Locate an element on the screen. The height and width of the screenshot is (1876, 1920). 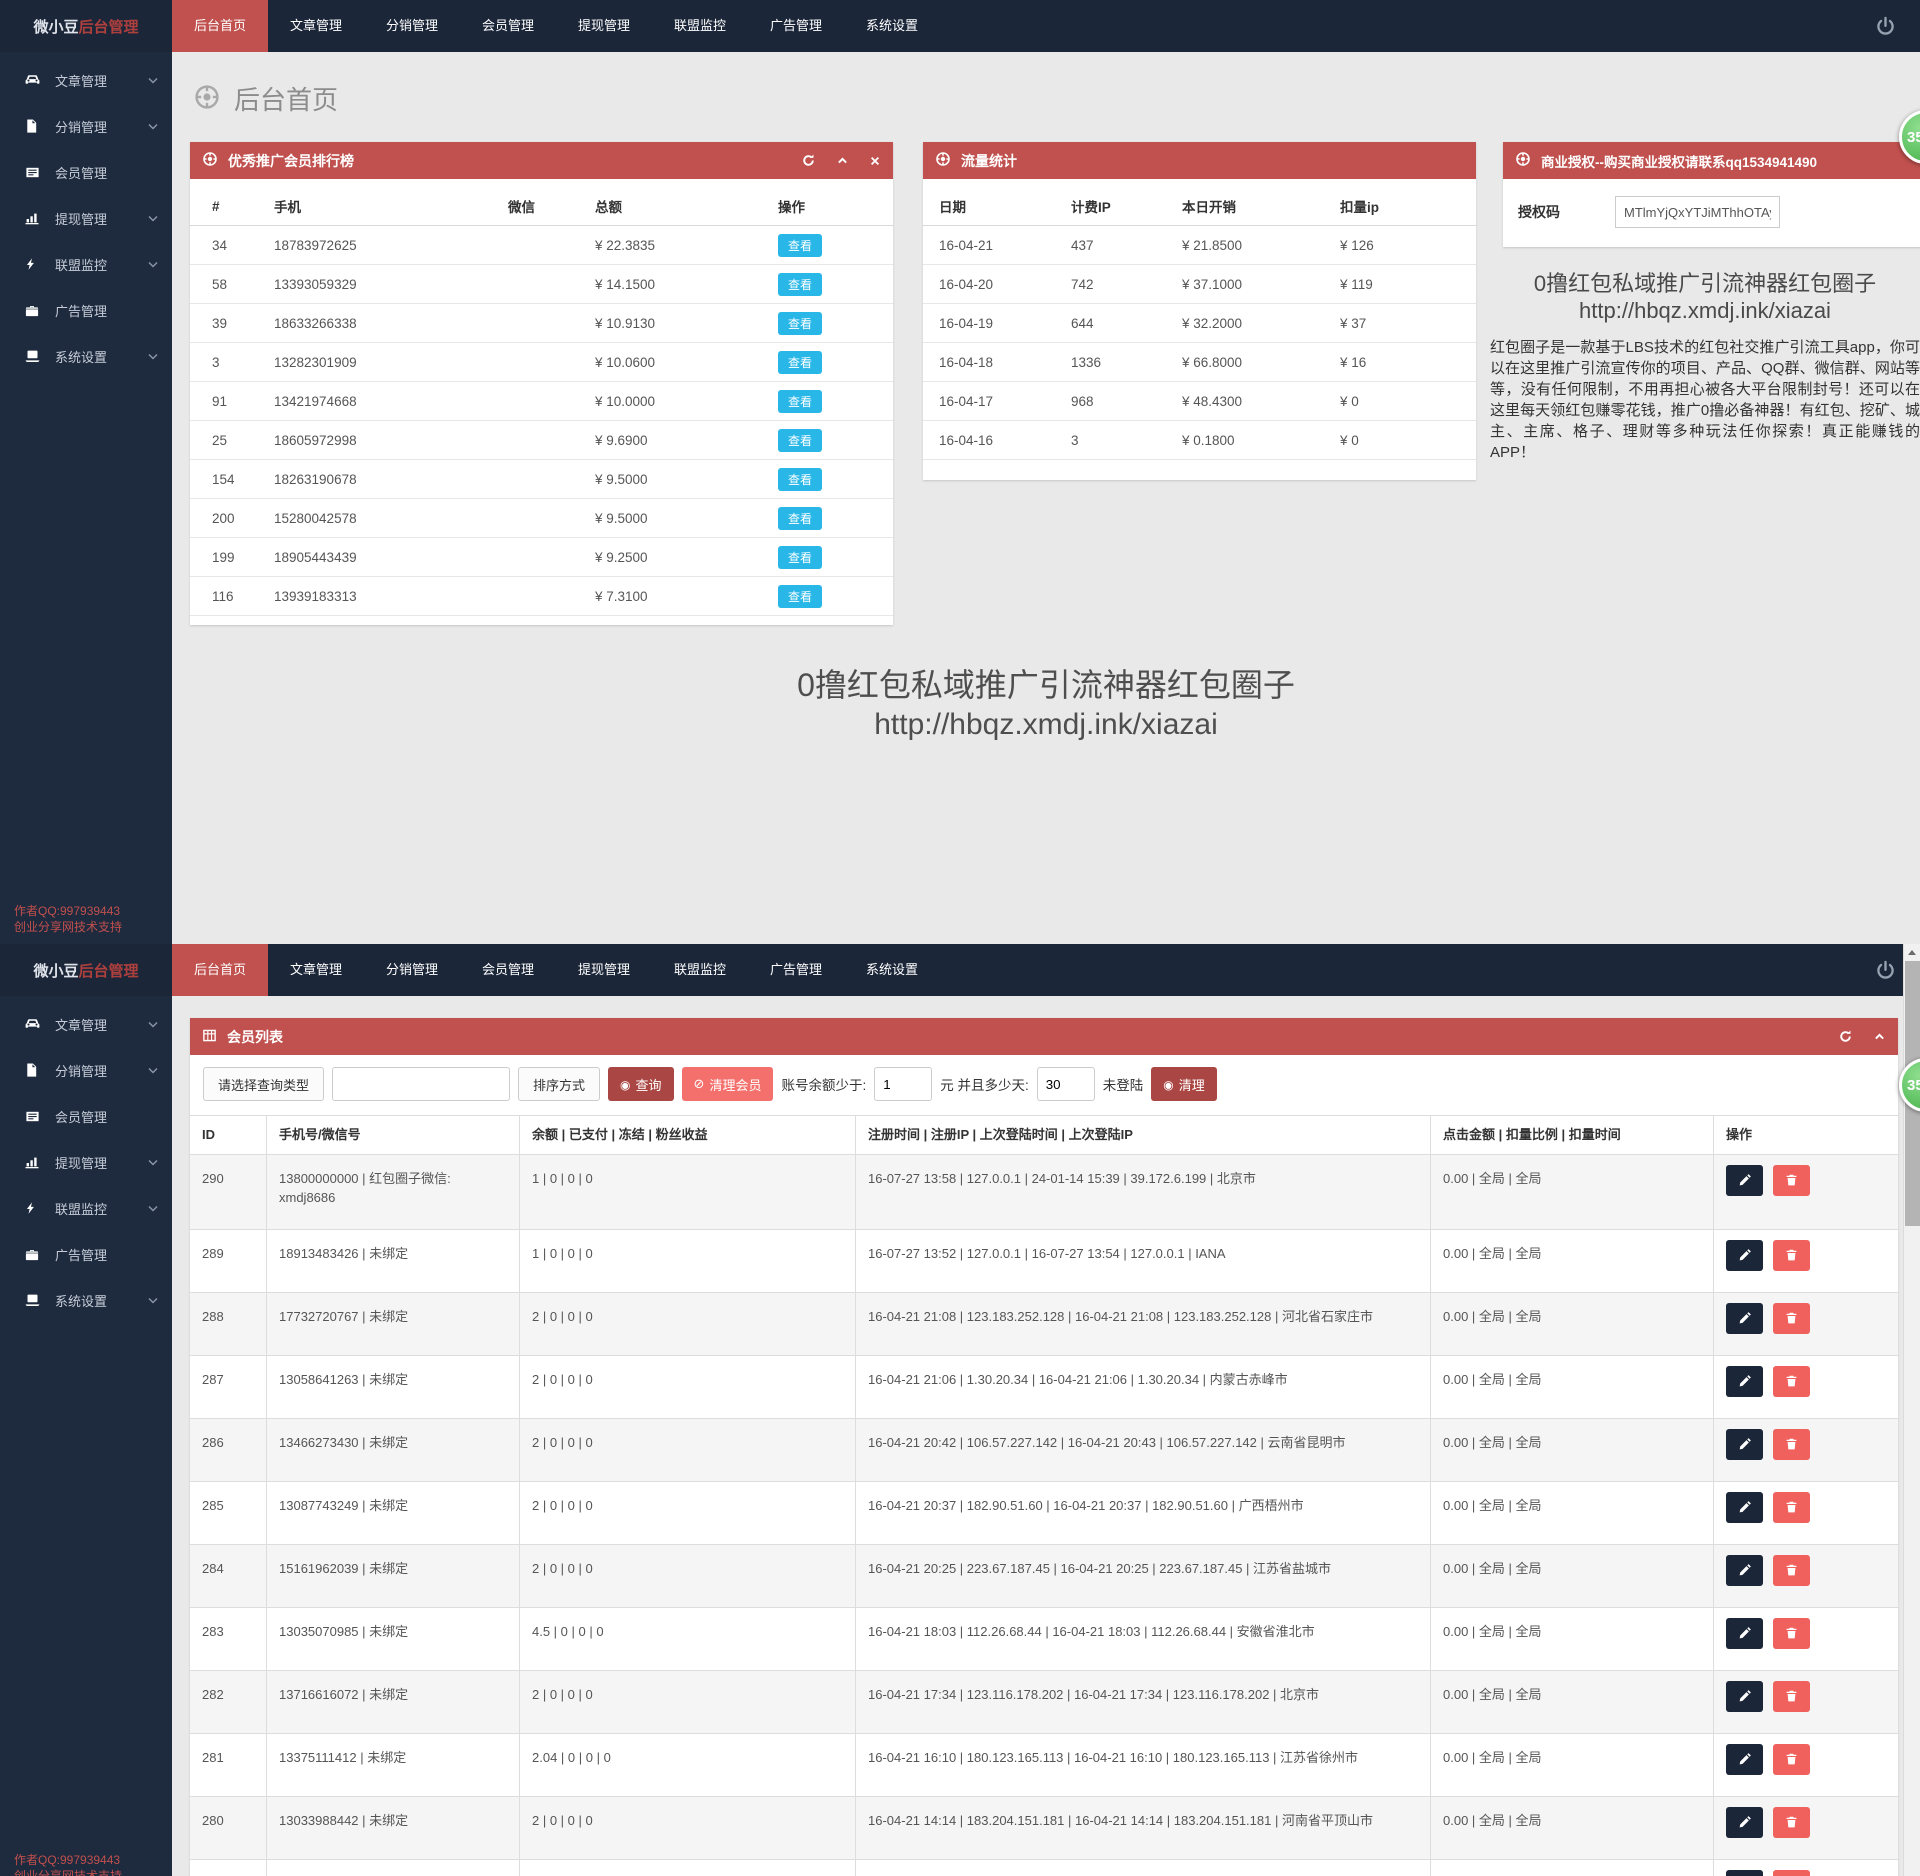
ranking-row: 154 18263190678 ¥ 9.5000 查看 is located at coordinates (541, 479).